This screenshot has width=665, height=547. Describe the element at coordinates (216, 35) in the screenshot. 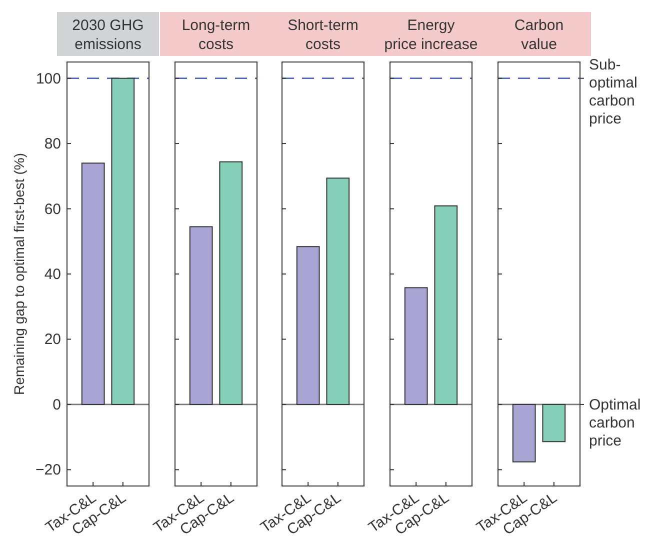

I see `chart-title: Long-term costs` at that location.